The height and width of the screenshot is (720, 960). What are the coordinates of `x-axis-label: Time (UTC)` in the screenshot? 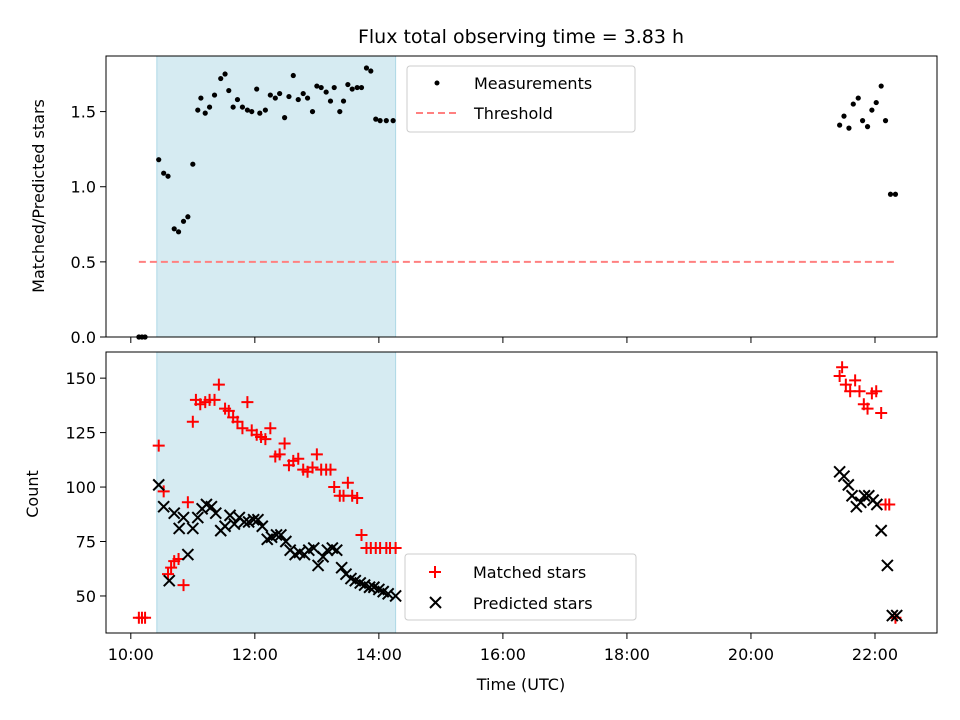 It's located at (520, 684).